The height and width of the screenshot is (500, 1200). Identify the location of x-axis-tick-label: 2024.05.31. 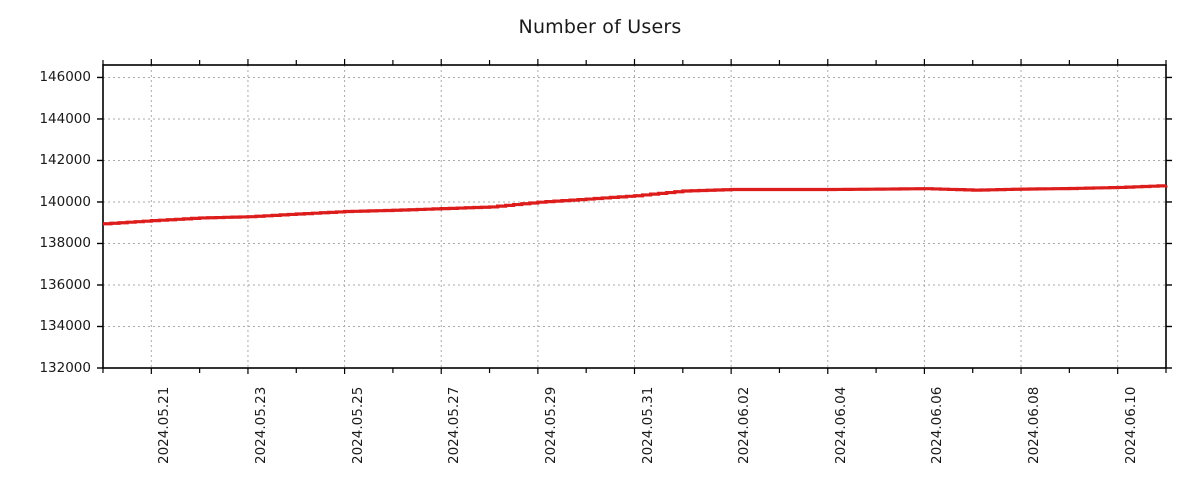
(647, 425).